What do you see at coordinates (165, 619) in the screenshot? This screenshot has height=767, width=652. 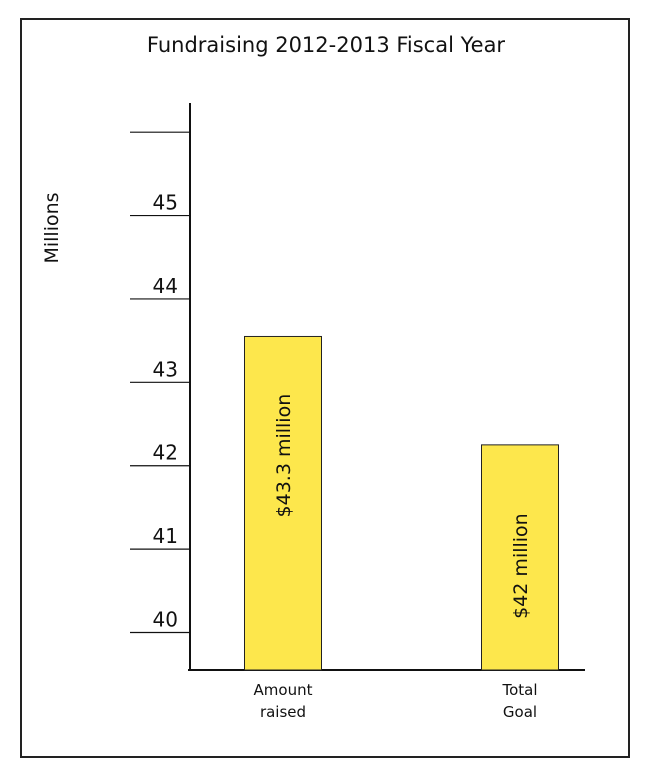 I see `y-tick-label: 40` at bounding box center [165, 619].